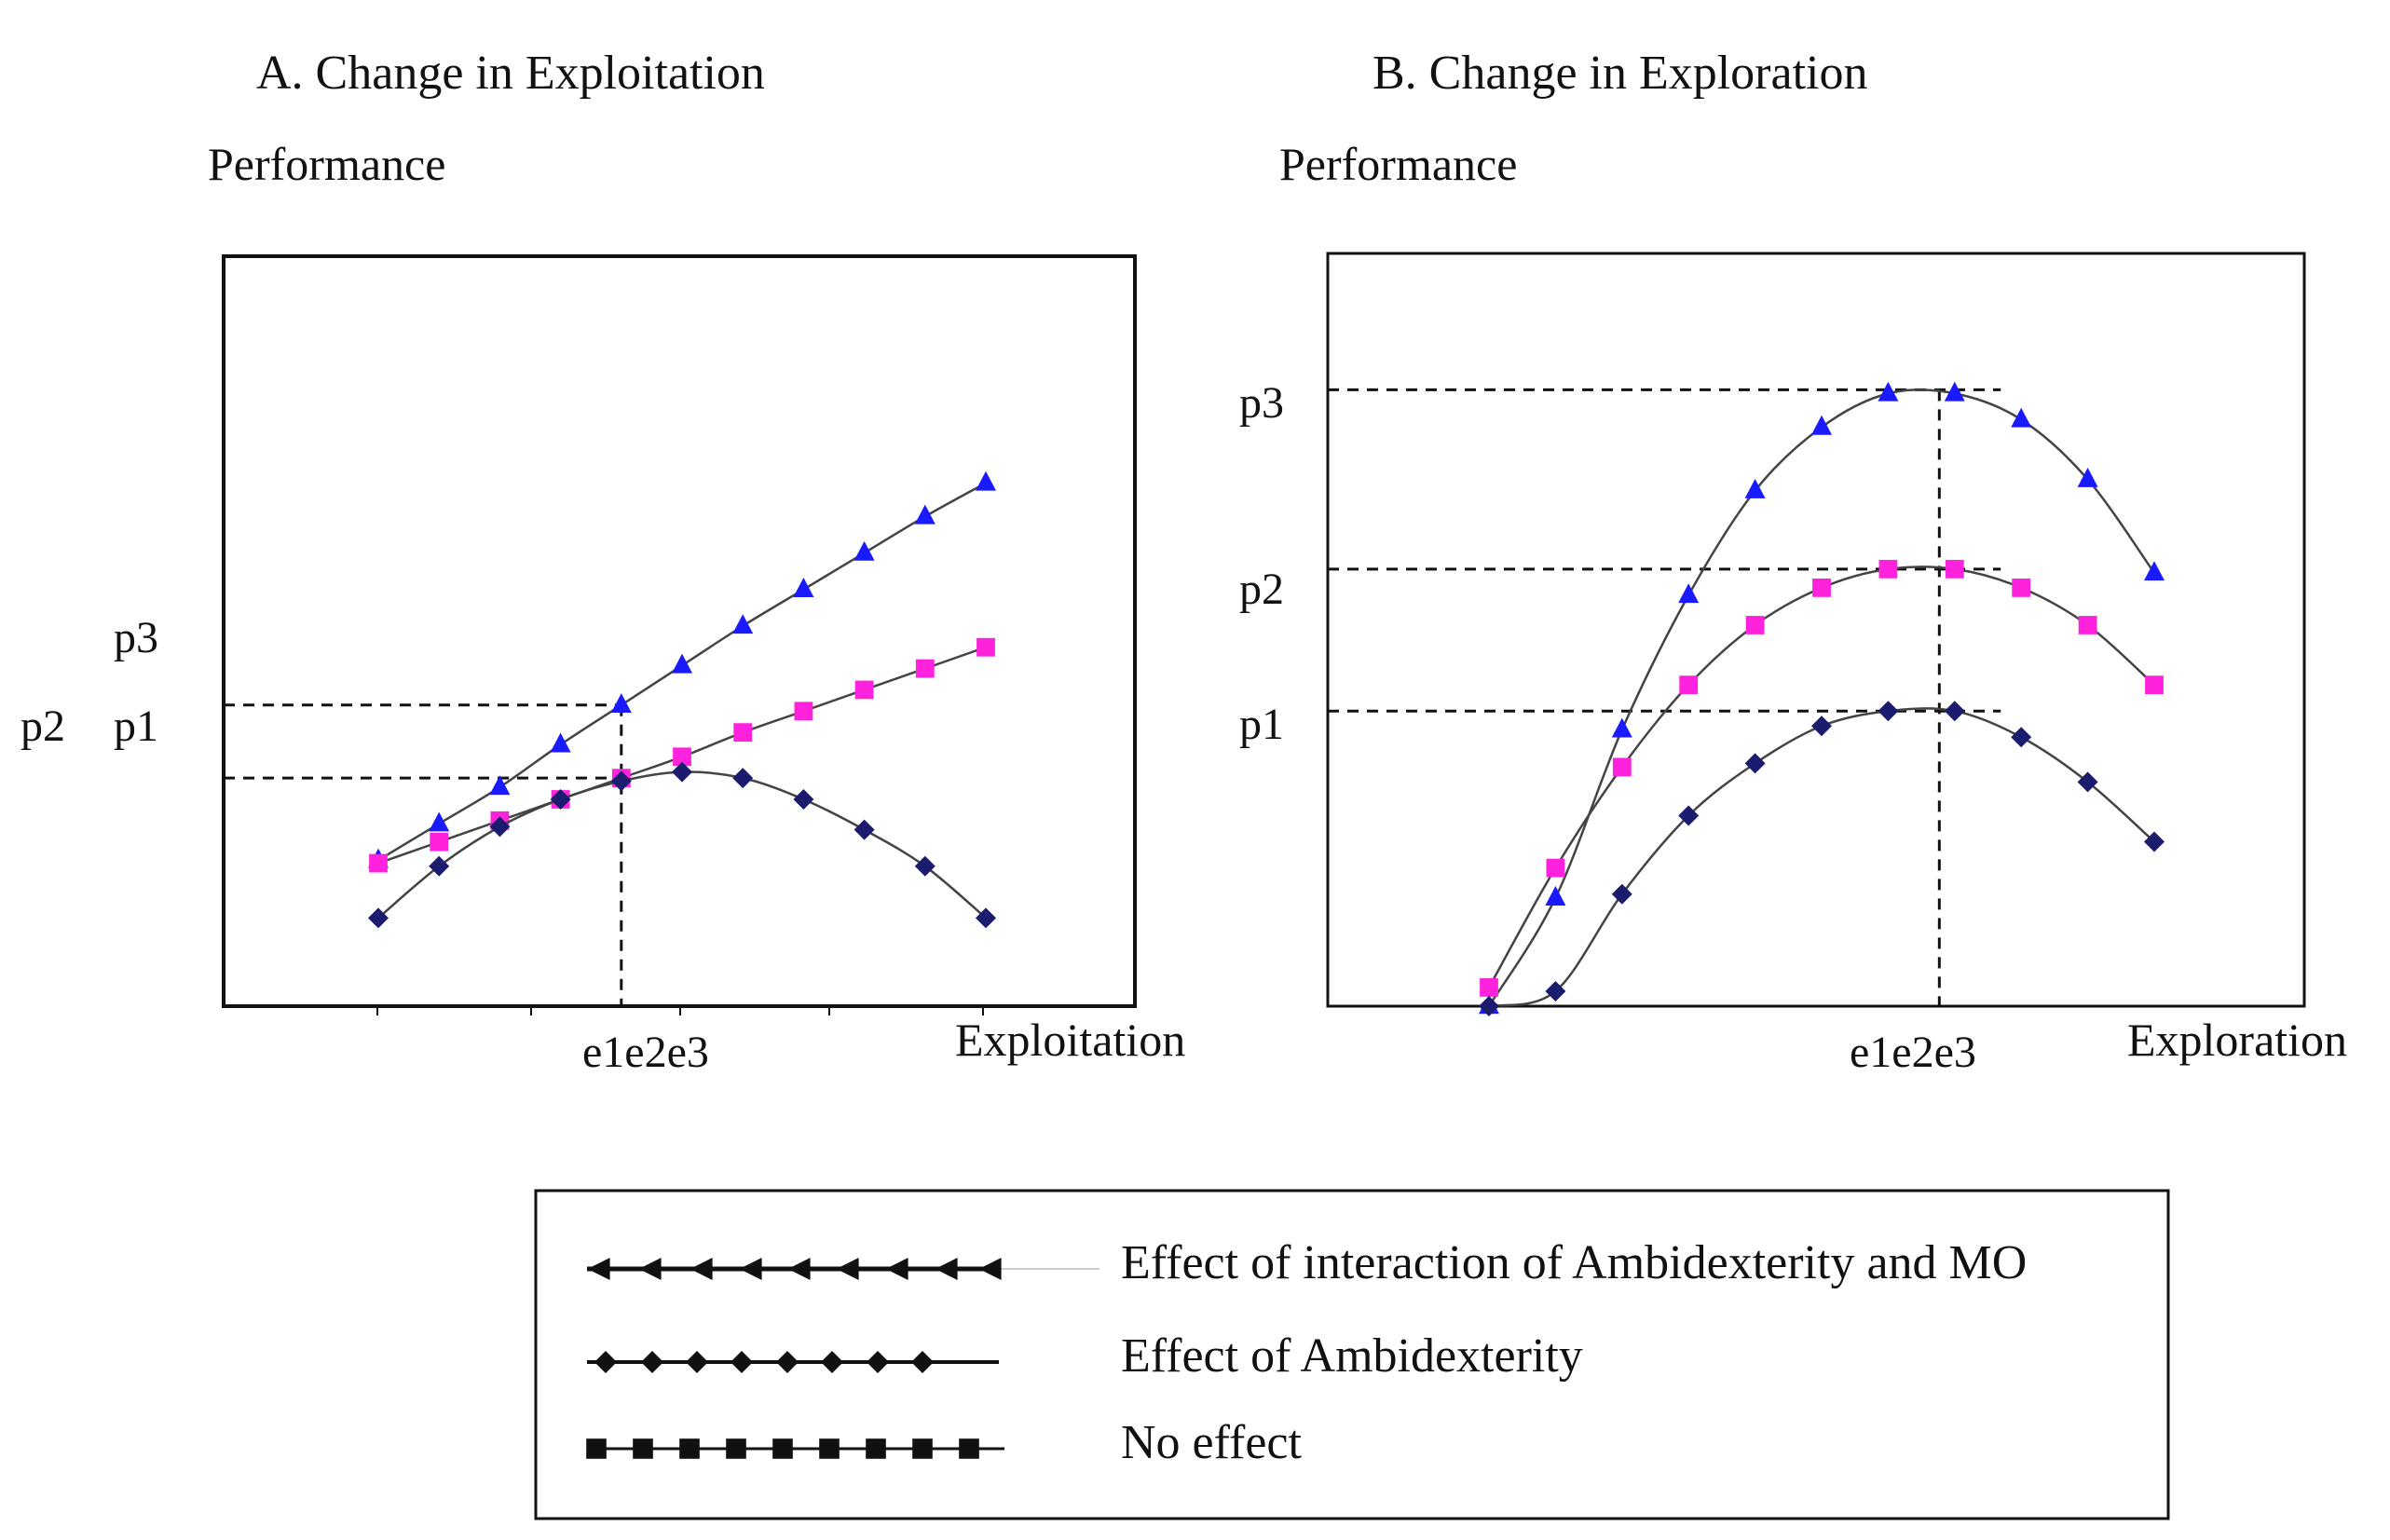 The width and height of the screenshot is (2390, 1540). What do you see at coordinates (646, 1052) in the screenshot?
I see `panel-a-x-tick-e: e1e2e3` at bounding box center [646, 1052].